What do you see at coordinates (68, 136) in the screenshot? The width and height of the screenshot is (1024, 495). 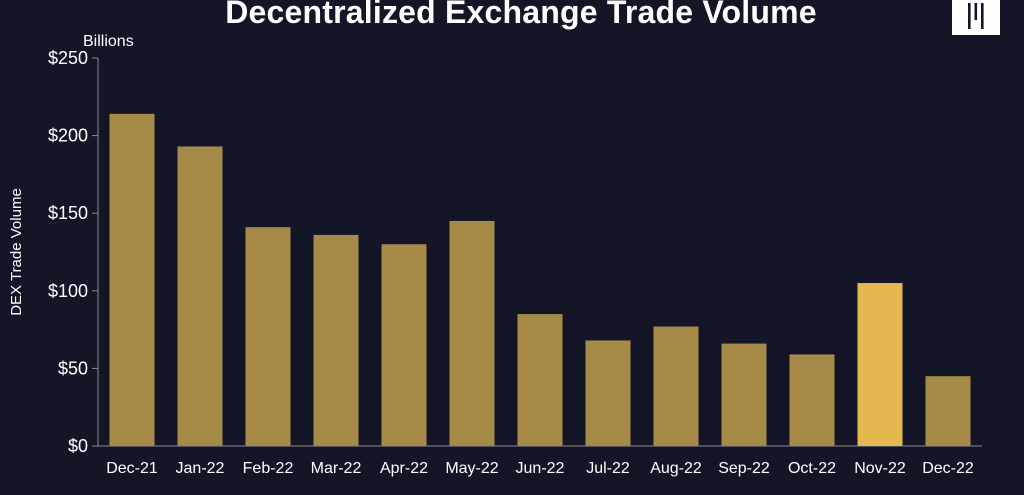 I see `y-tick-label: $200` at bounding box center [68, 136].